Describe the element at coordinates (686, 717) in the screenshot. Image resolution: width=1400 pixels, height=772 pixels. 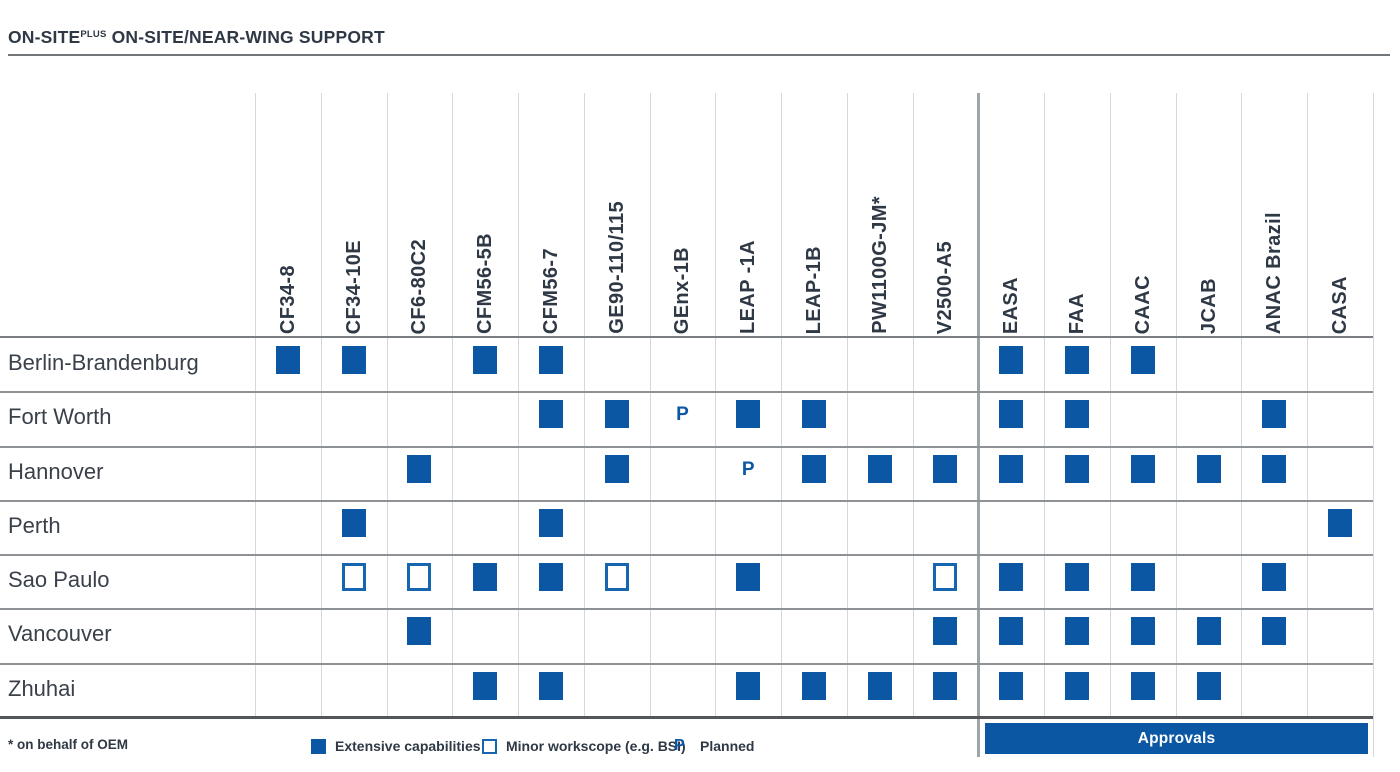
I see `table-bottom-line` at that location.